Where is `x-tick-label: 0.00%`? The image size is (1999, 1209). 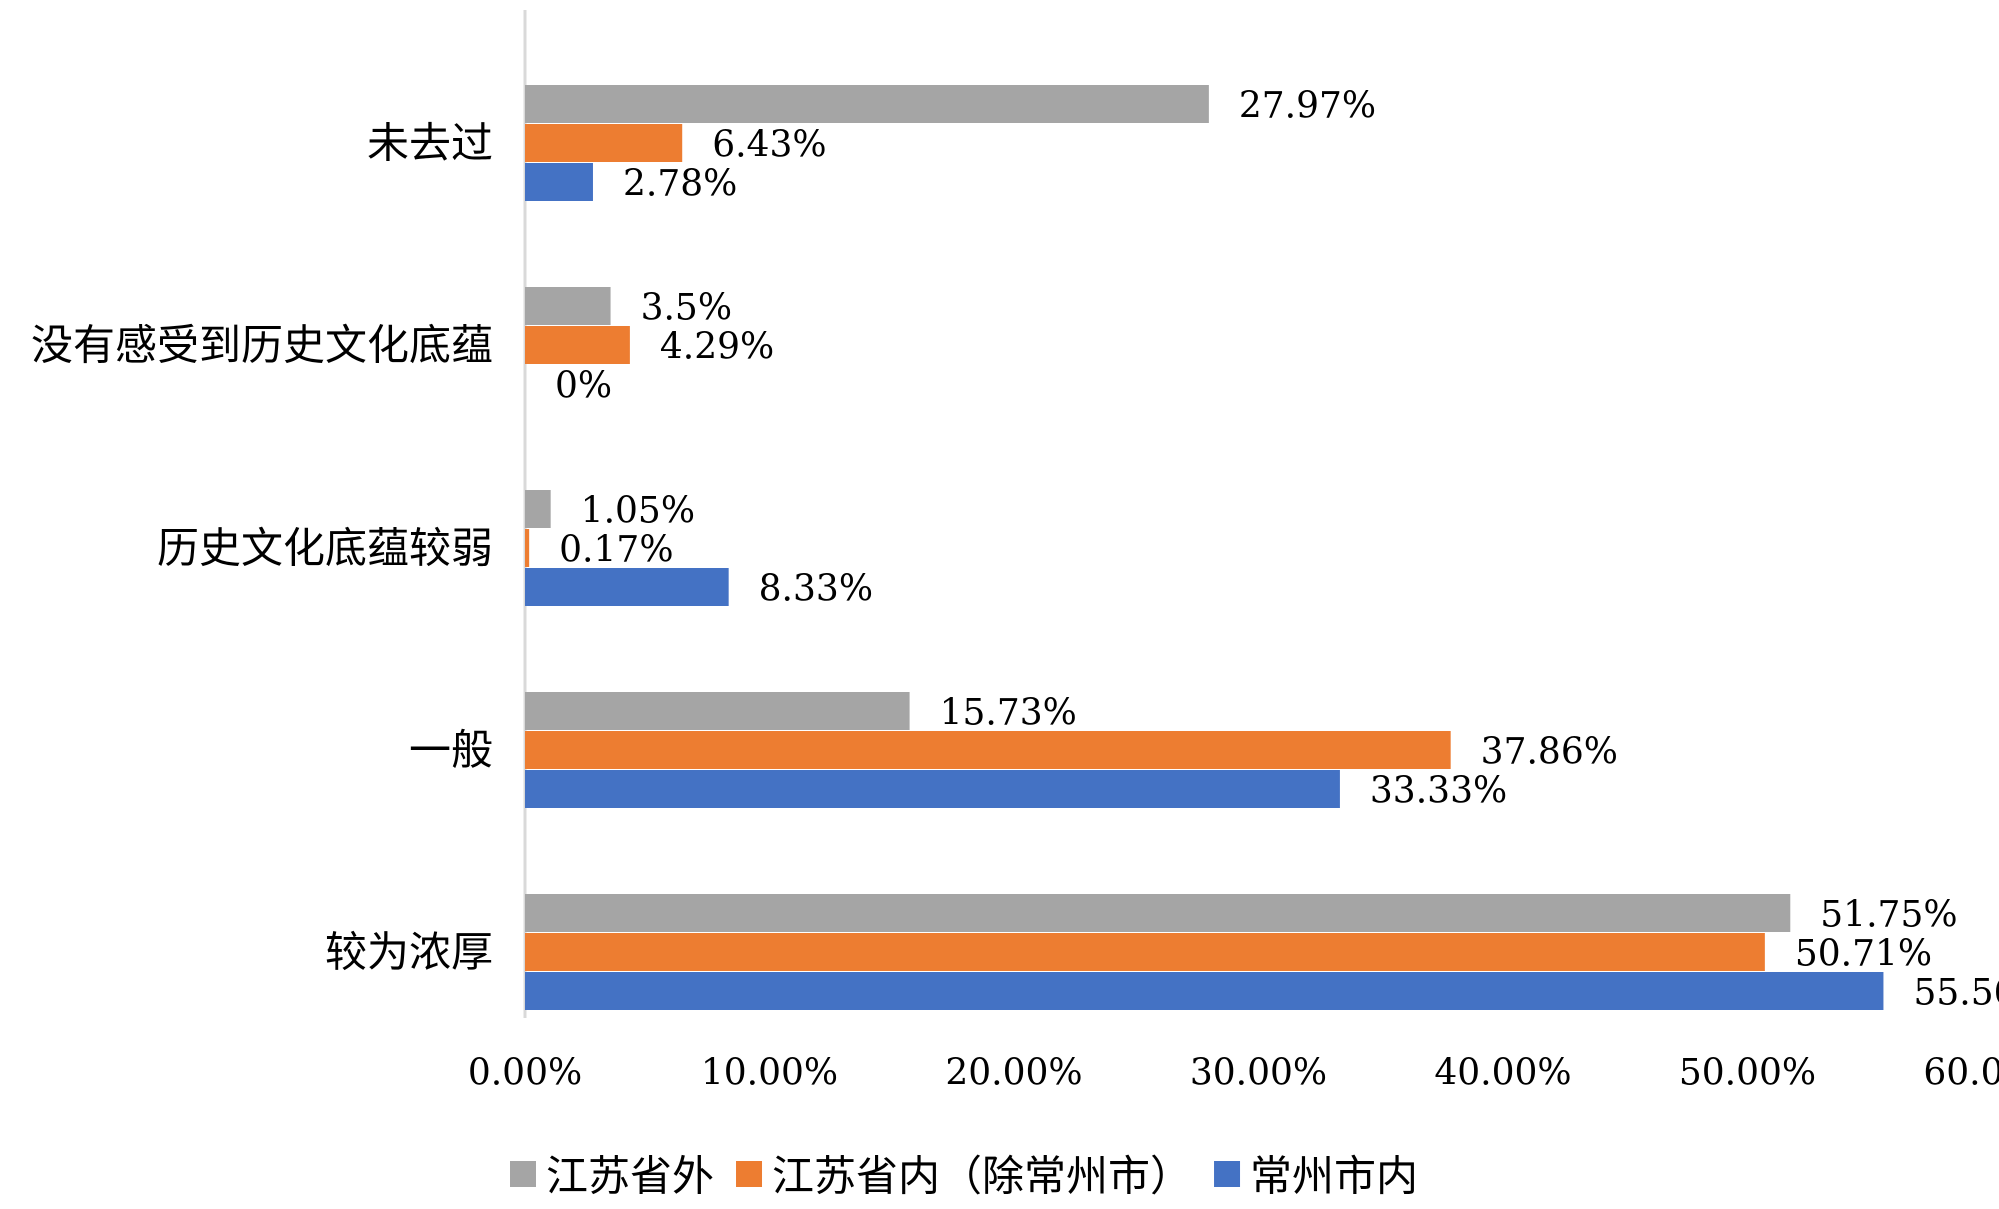 x-tick-label: 0.00% is located at coordinates (525, 1073).